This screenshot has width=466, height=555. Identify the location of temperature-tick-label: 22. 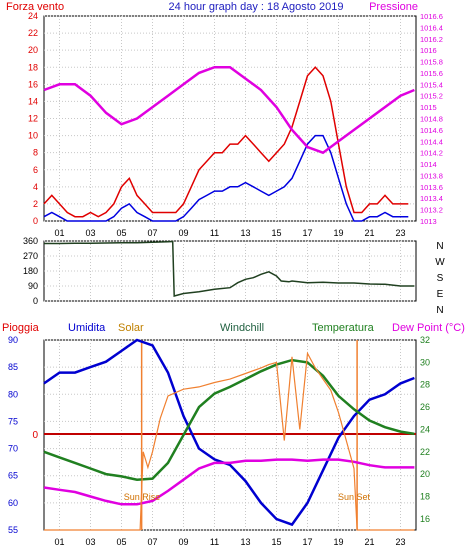
(425, 452).